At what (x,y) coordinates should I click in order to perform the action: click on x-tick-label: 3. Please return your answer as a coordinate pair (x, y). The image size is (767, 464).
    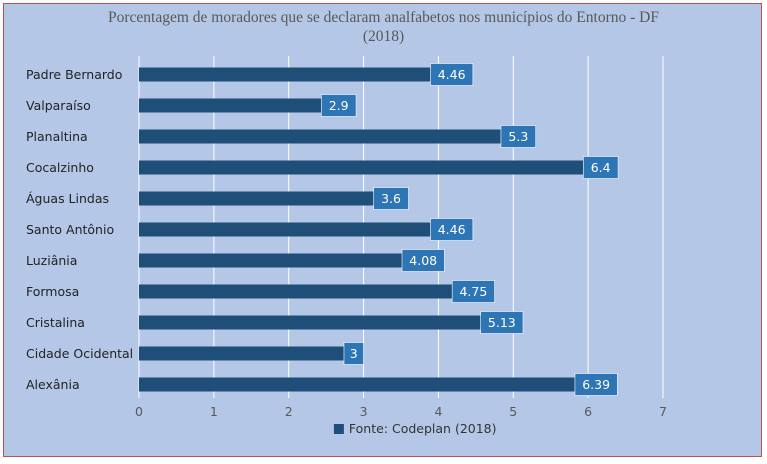
    Looking at the image, I should click on (364, 411).